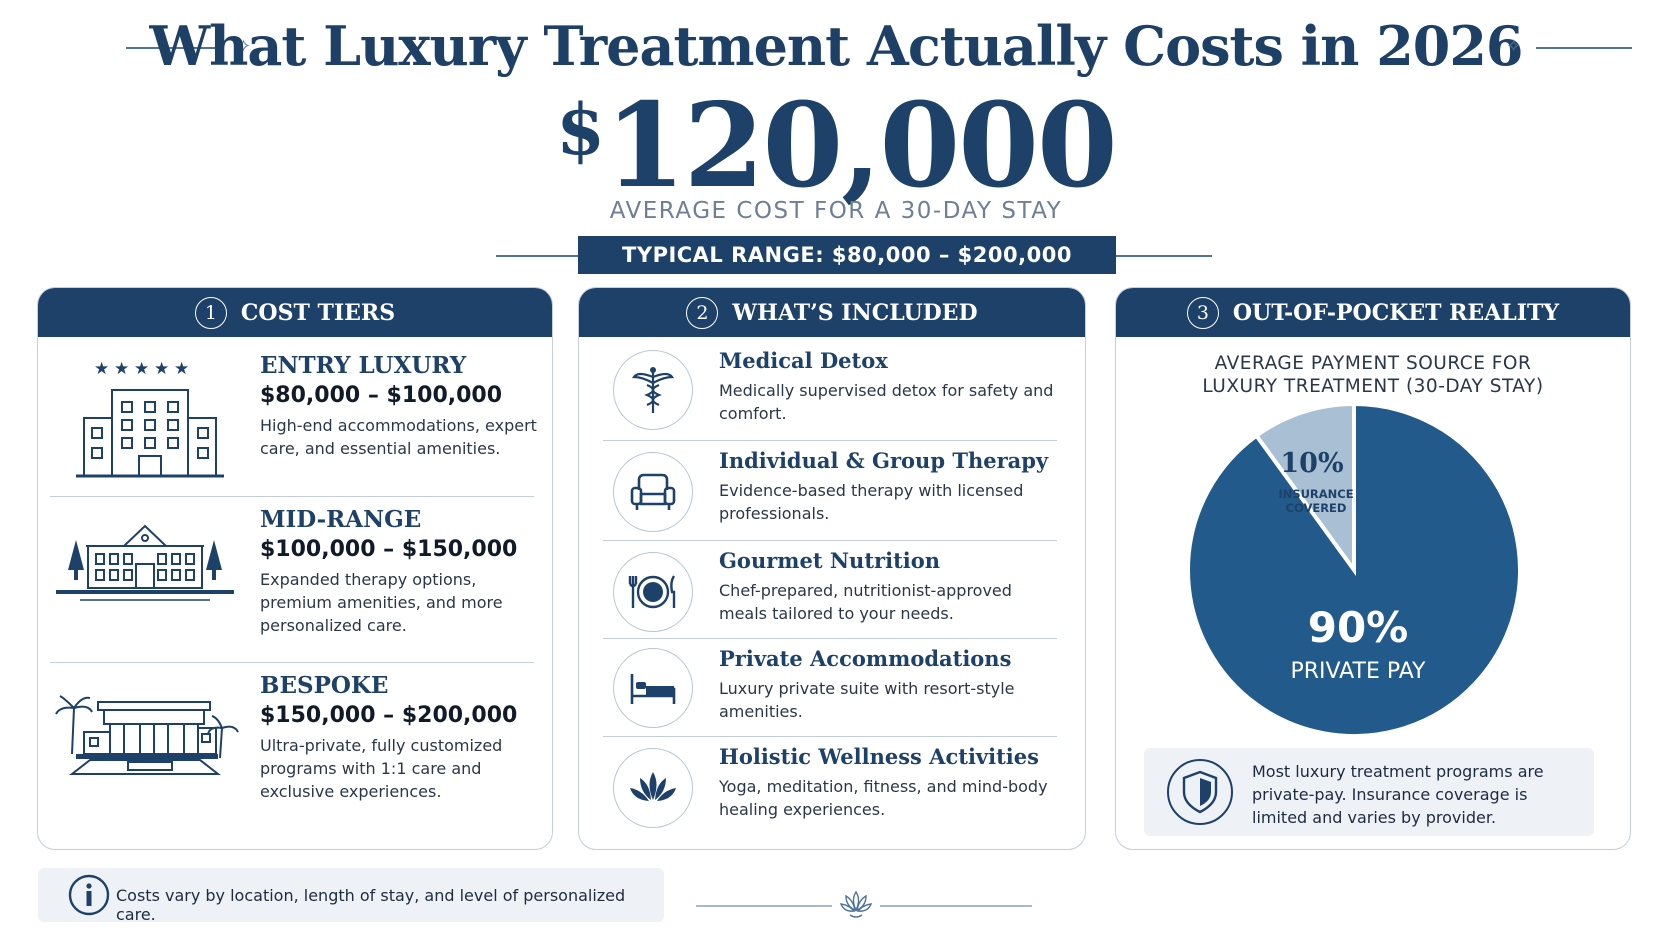 This screenshot has width=1672, height=941. I want to click on tier-price: $100,000 – $150,000, so click(389, 549).